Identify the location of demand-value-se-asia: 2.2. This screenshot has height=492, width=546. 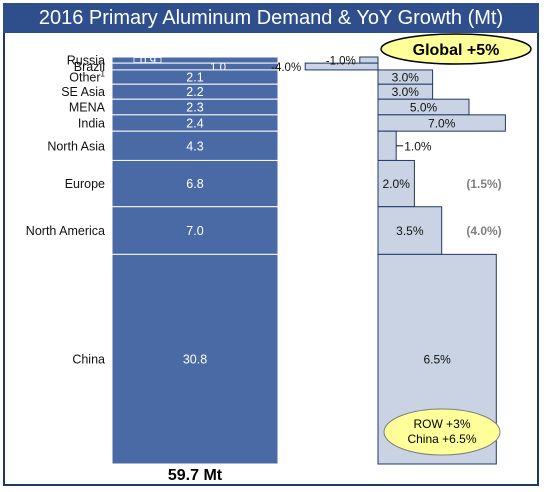
(194, 92).